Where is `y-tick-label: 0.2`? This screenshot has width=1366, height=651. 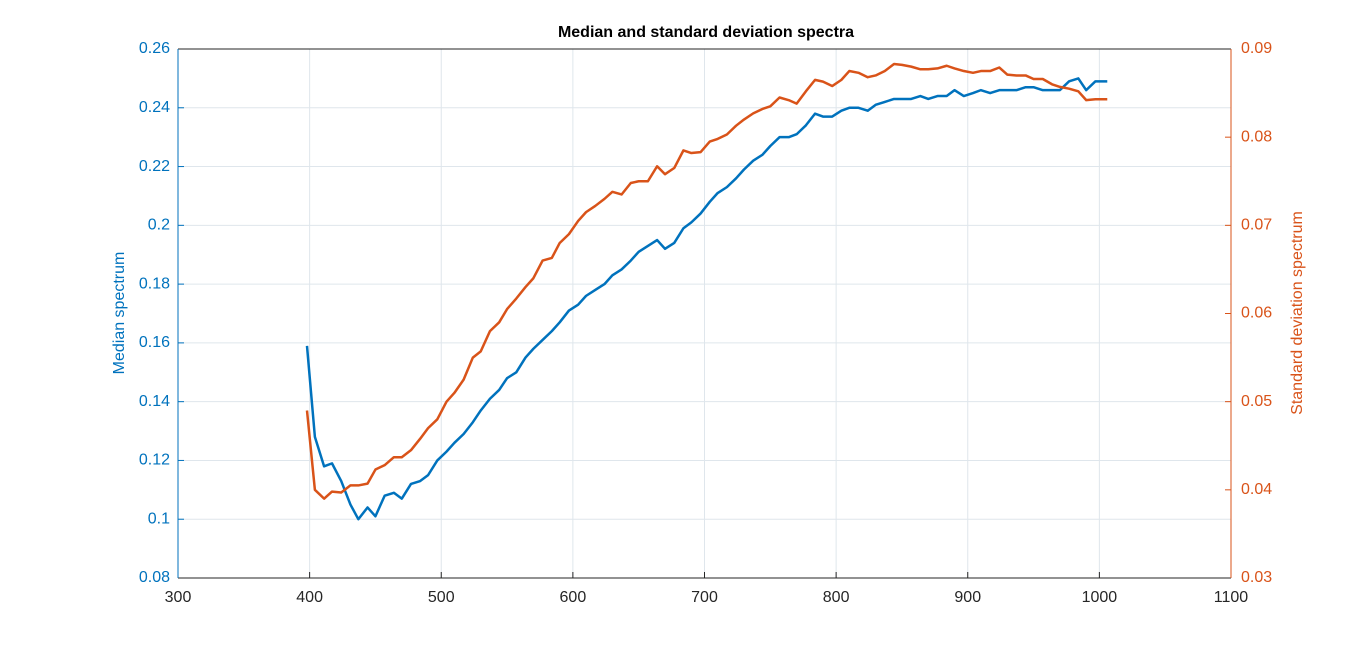 y-tick-label: 0.2 is located at coordinates (159, 225).